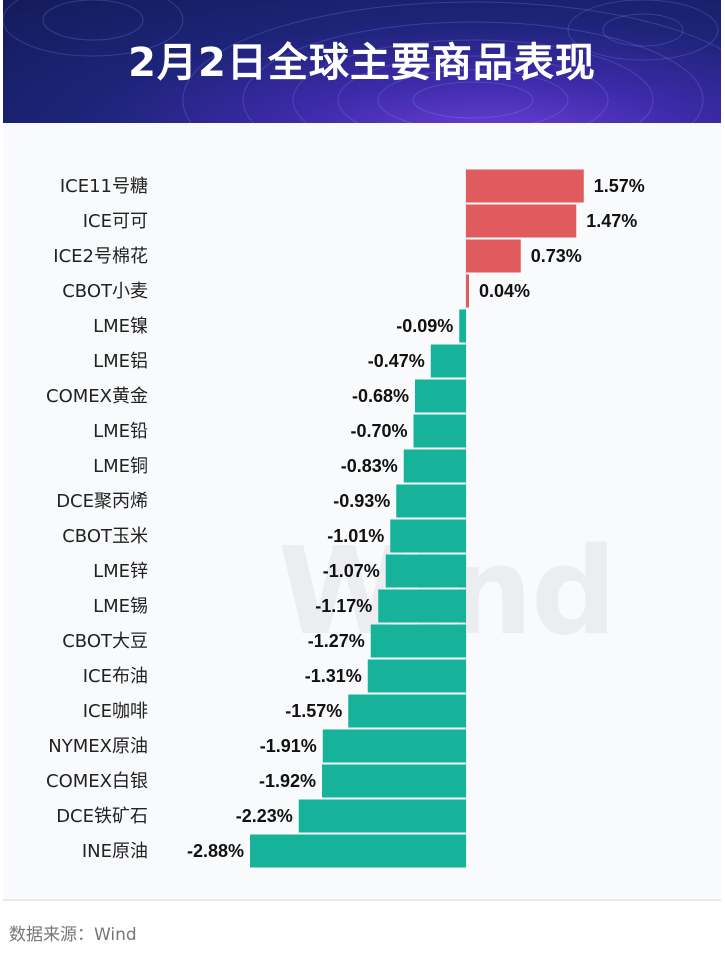  Describe the element at coordinates (98, 746) in the screenshot. I see `category-label: NYMEX原油` at that location.